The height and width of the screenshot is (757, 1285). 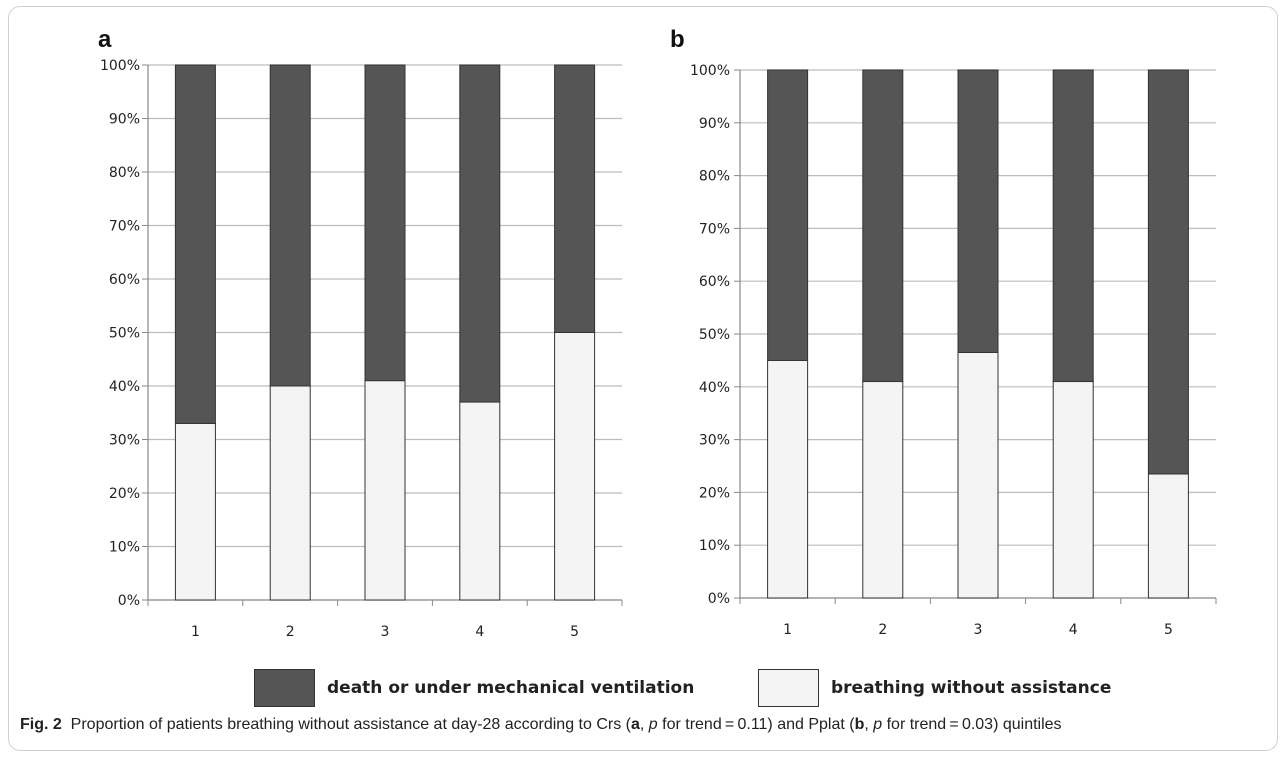 I want to click on caption-text-5: for trend = 0.03) quintiles, so click(x=972, y=724).